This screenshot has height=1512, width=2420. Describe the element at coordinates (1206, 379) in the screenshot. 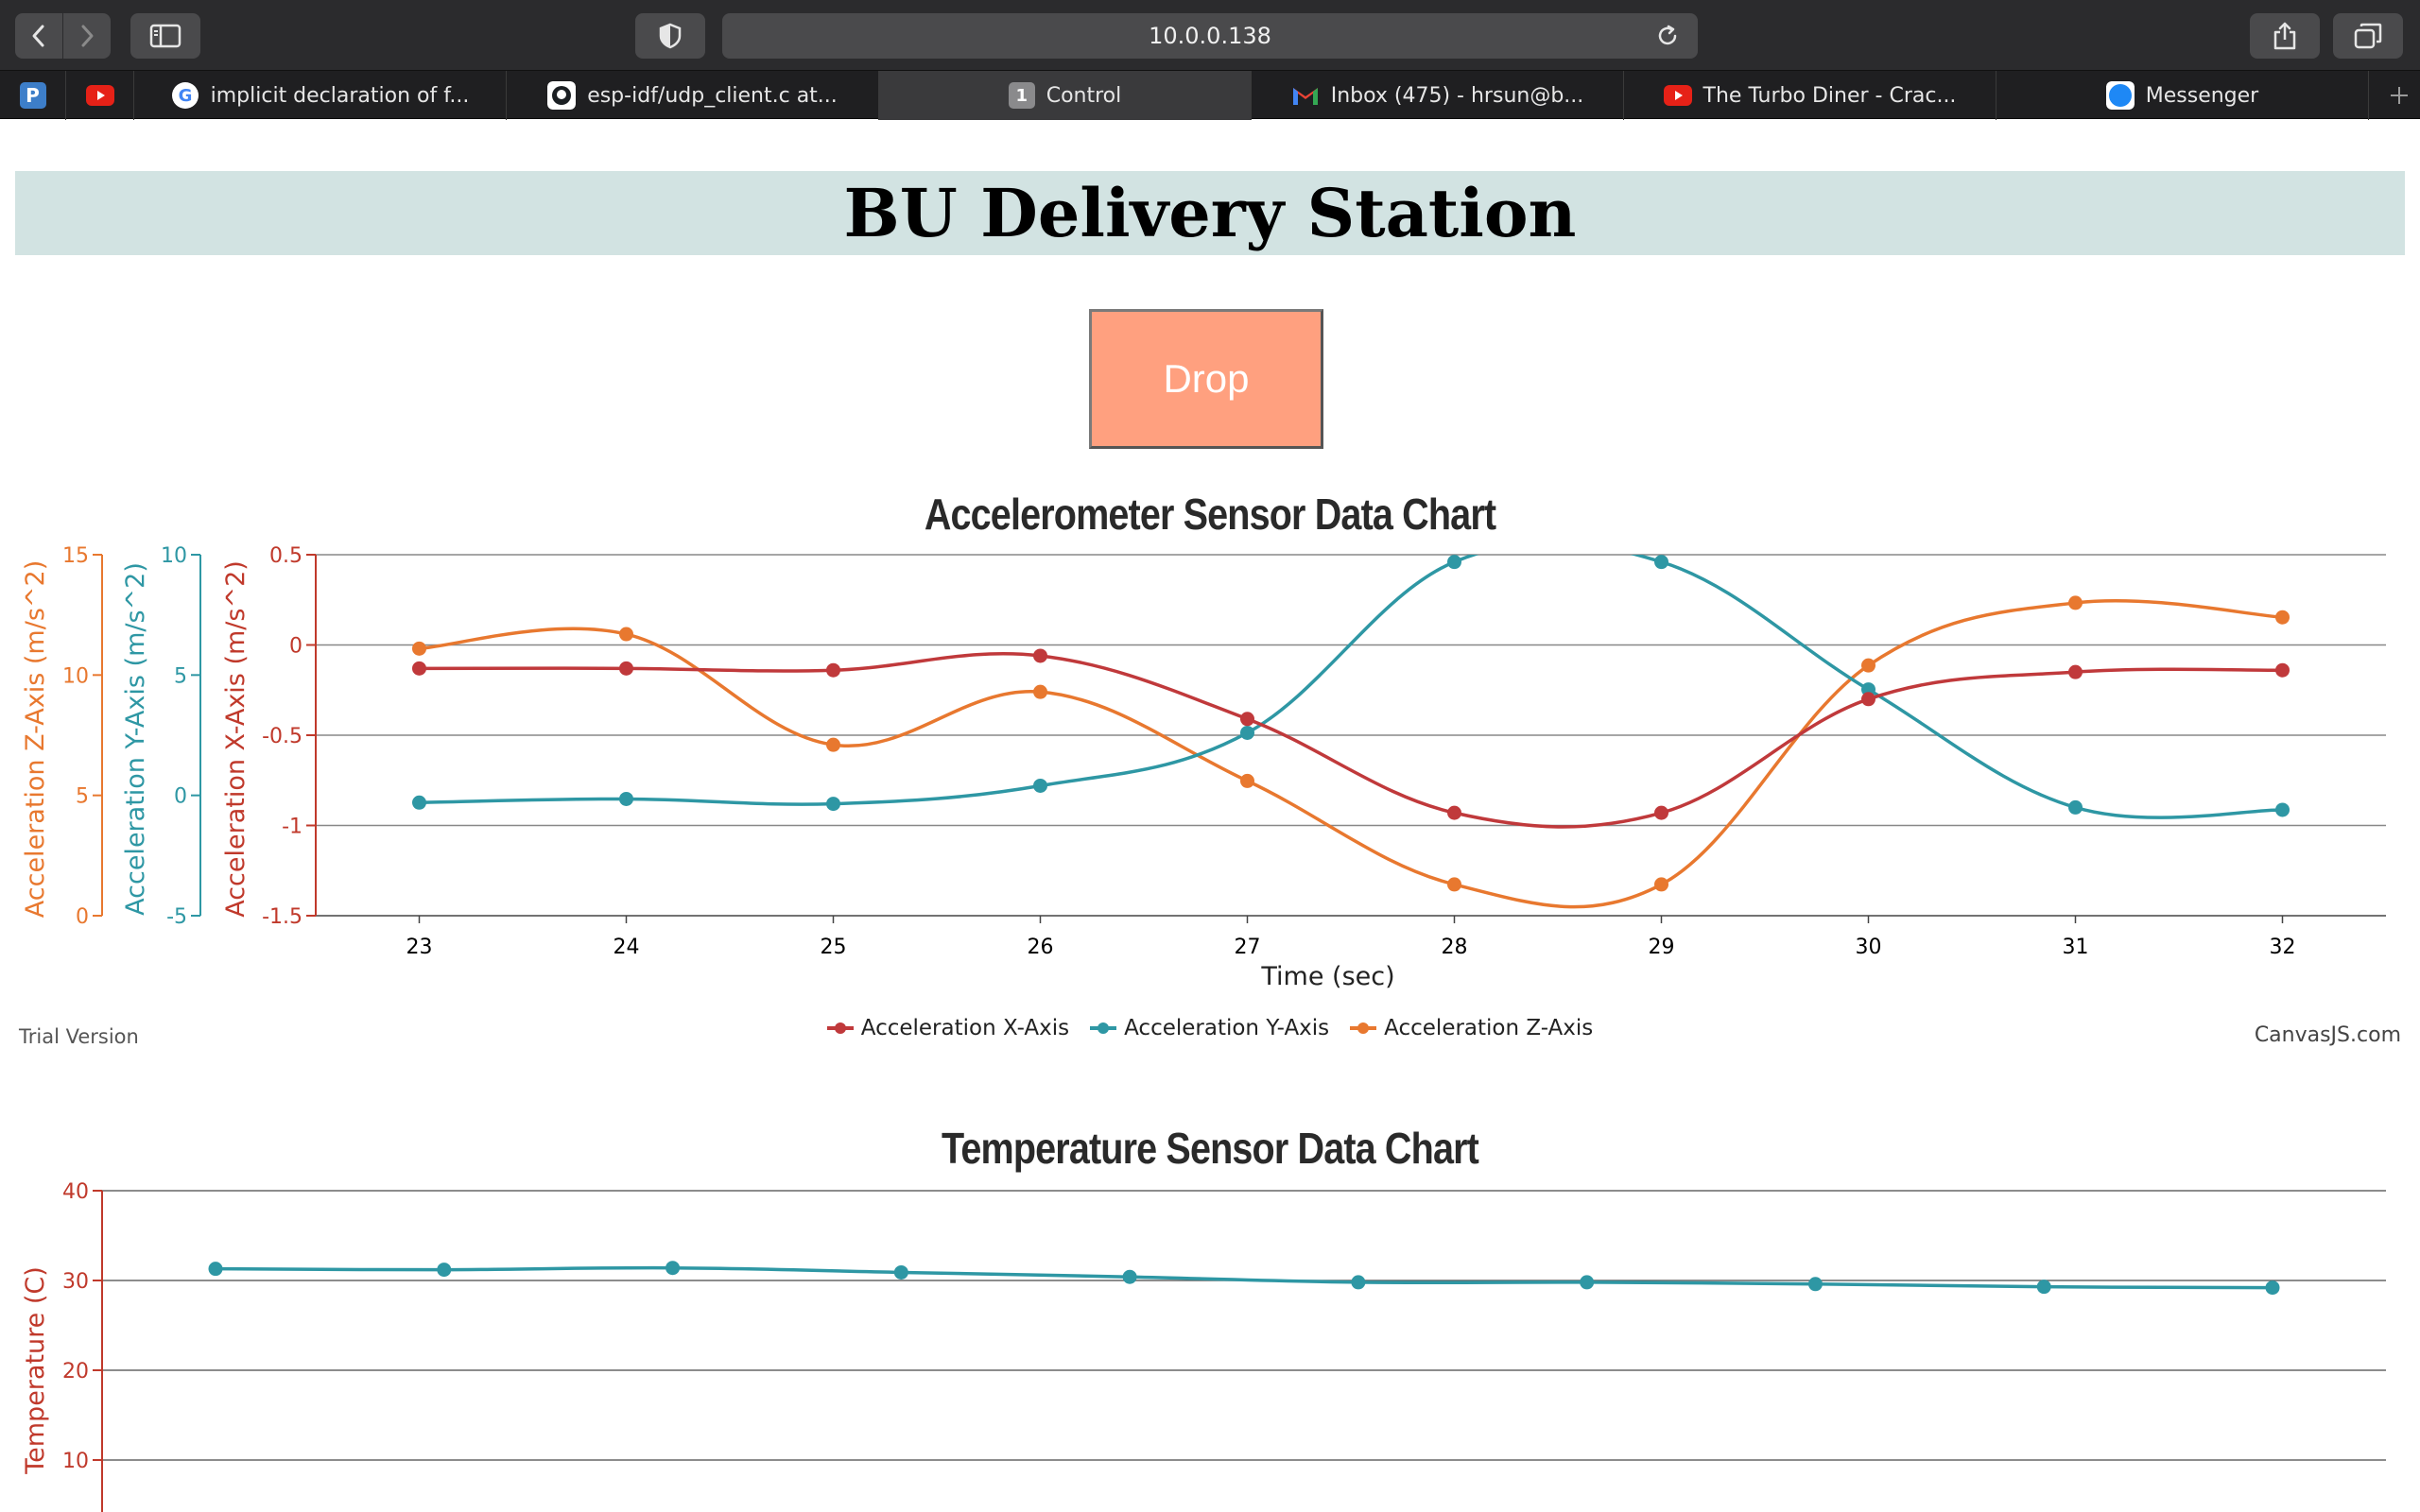

I see `drop-button: Drop` at that location.